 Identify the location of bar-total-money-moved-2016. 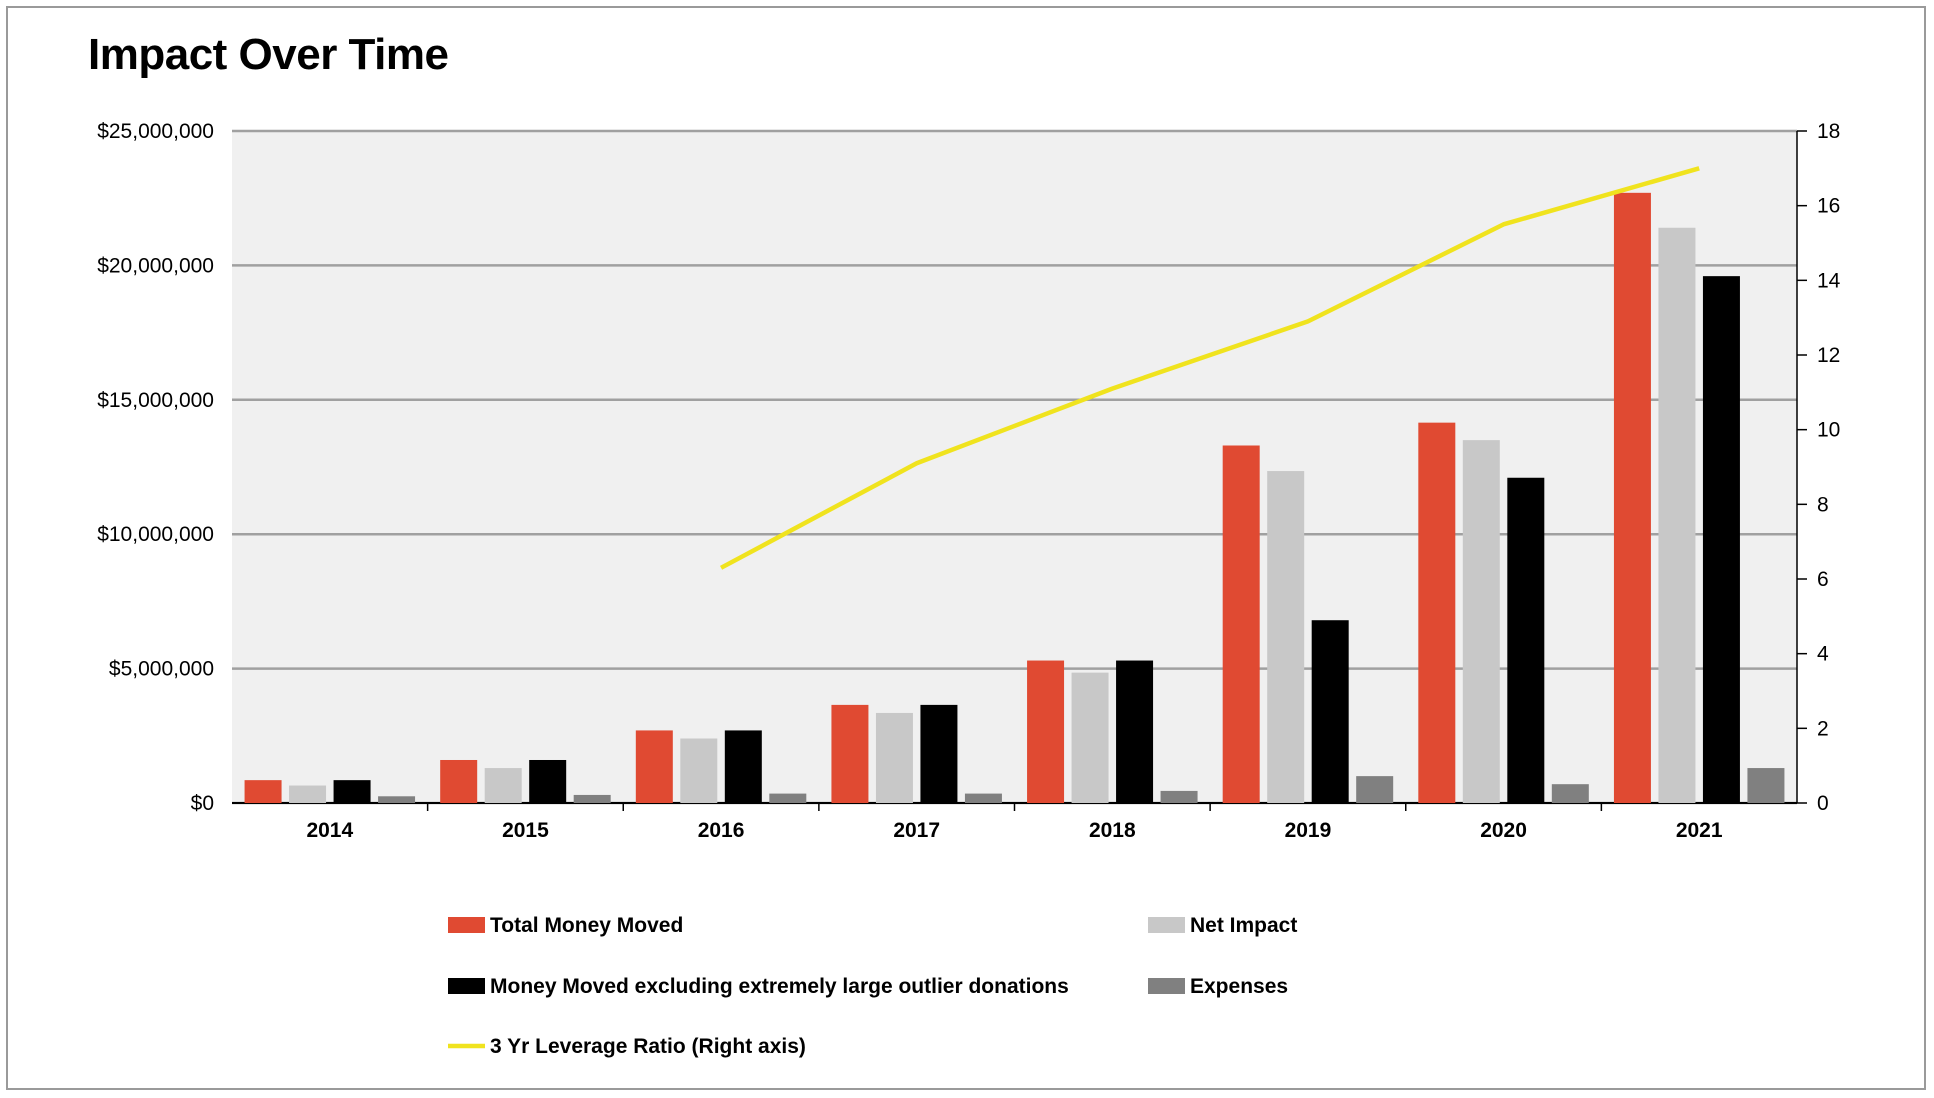
(654, 766).